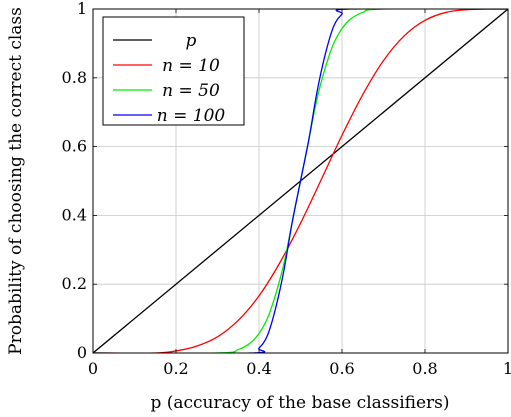  I want to click on legend-label-p: p, so click(191, 41).